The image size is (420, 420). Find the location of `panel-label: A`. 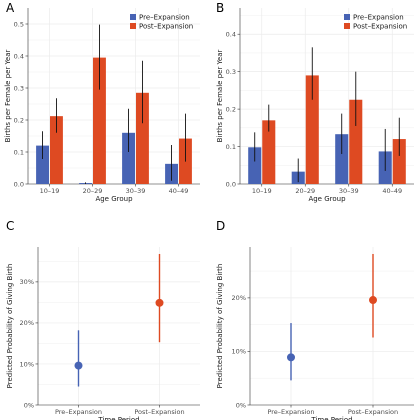

panel-label: A is located at coordinates (10, 8).